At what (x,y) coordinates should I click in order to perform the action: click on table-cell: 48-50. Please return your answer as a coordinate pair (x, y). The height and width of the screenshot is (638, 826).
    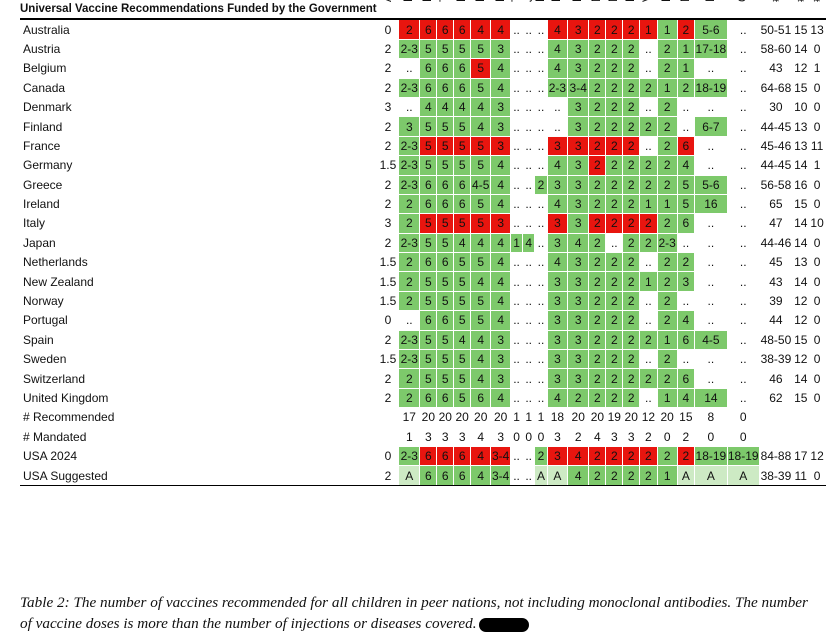
    Looking at the image, I should click on (776, 340).